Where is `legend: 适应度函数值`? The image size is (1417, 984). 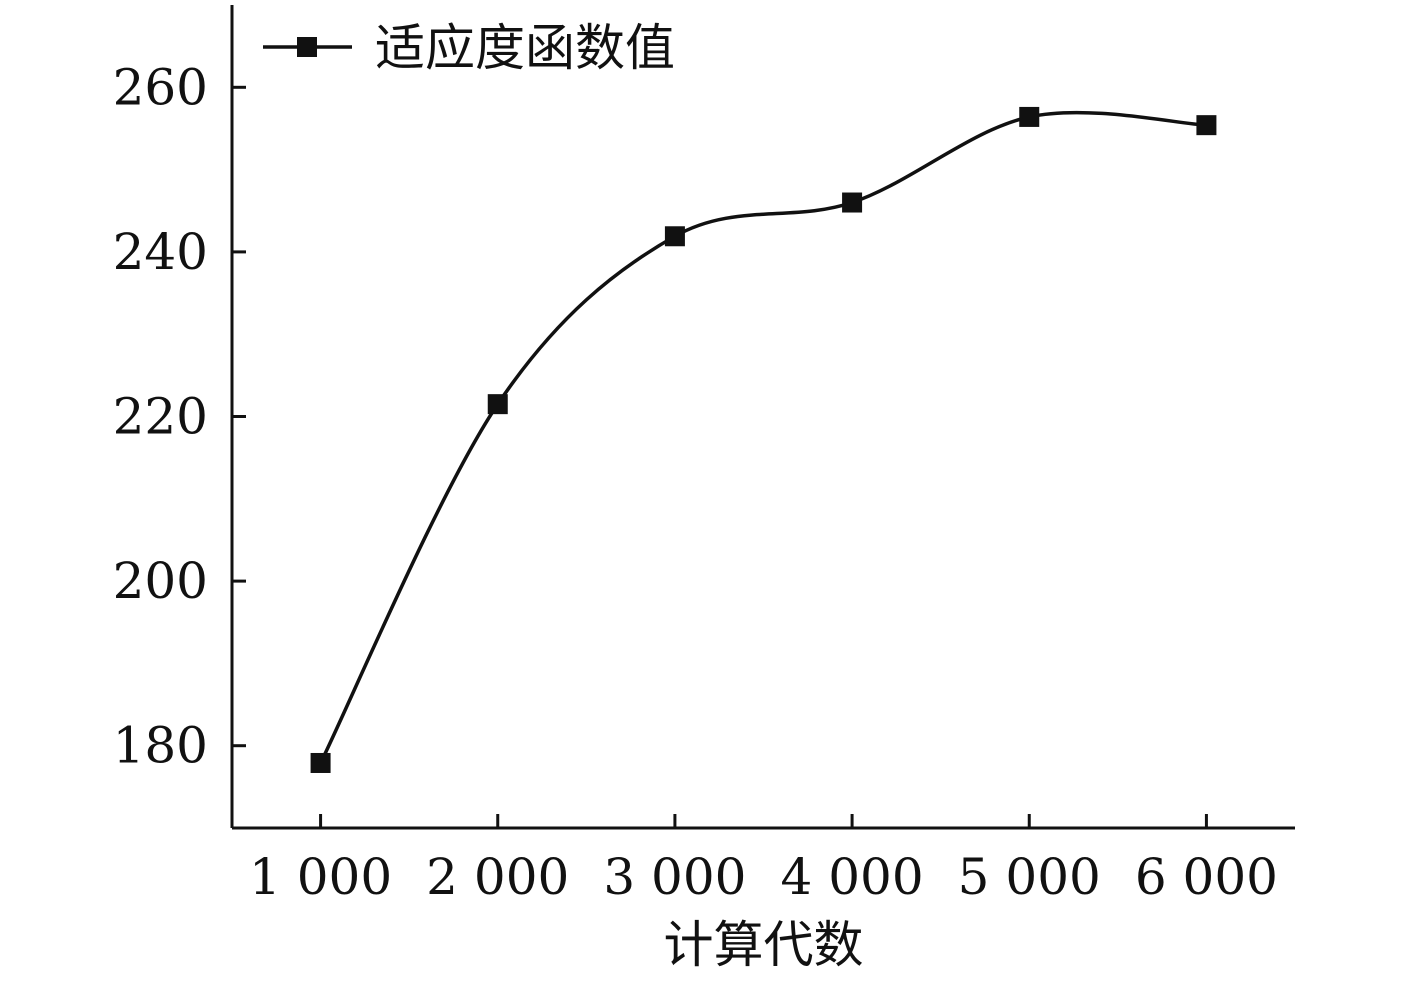 legend: 适应度函数值 is located at coordinates (469, 48).